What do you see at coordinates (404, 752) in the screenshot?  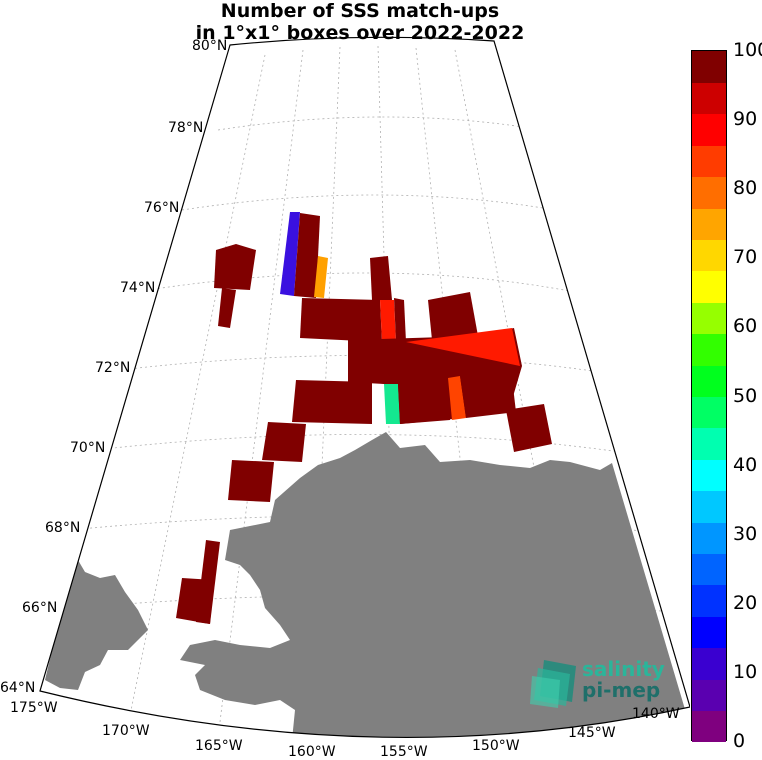 I see `lon-label-155: 155°W` at bounding box center [404, 752].